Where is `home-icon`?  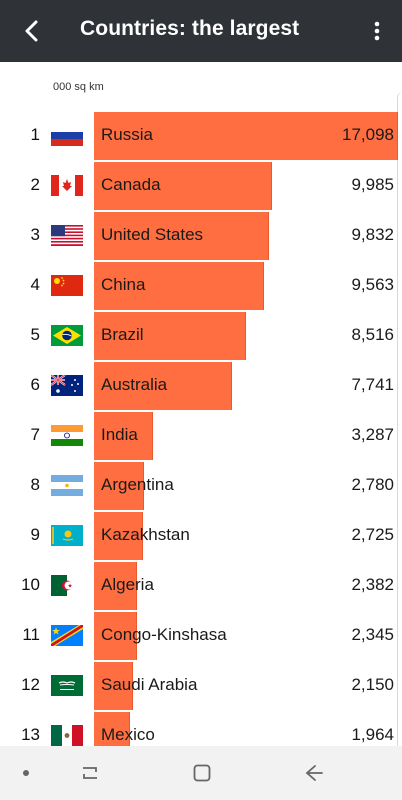 home-icon is located at coordinates (202, 773).